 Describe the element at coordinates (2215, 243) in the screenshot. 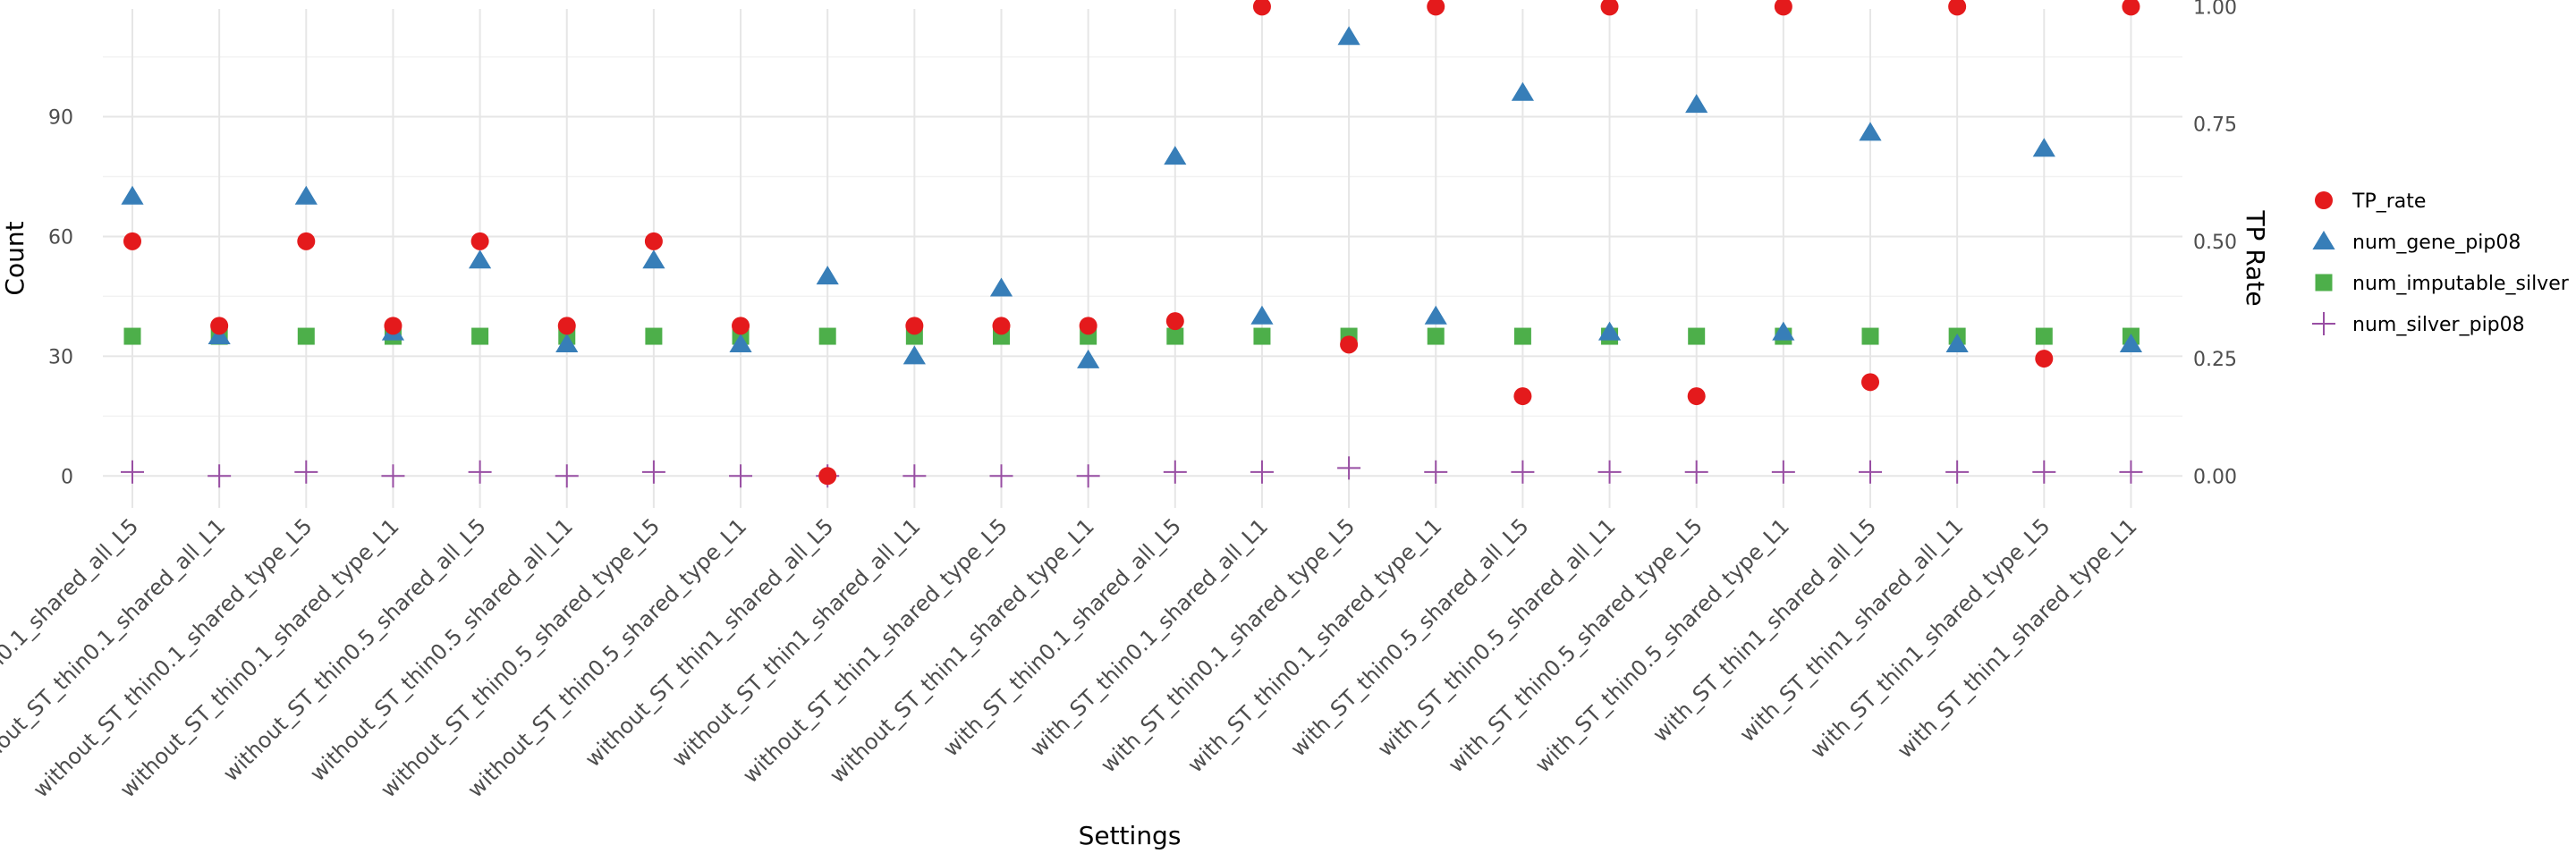

I see `y2-tick-label: 0.50` at that location.